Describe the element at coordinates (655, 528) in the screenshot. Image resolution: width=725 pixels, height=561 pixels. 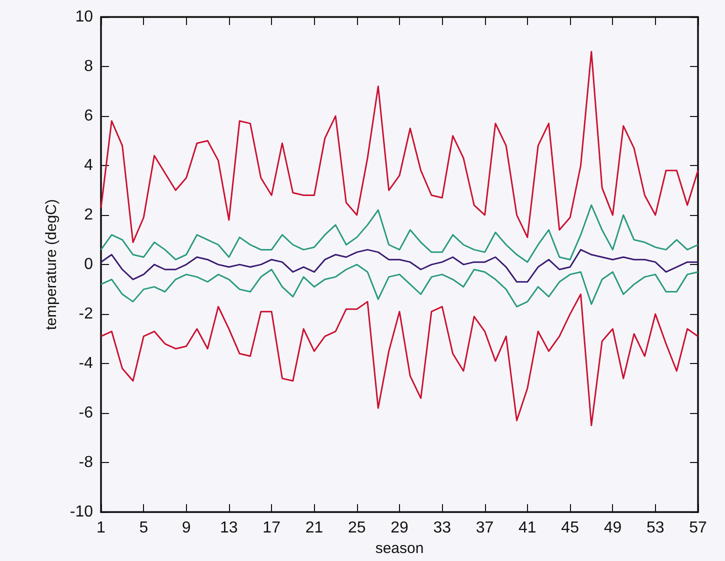
I see `x-tick-label: 53` at that location.